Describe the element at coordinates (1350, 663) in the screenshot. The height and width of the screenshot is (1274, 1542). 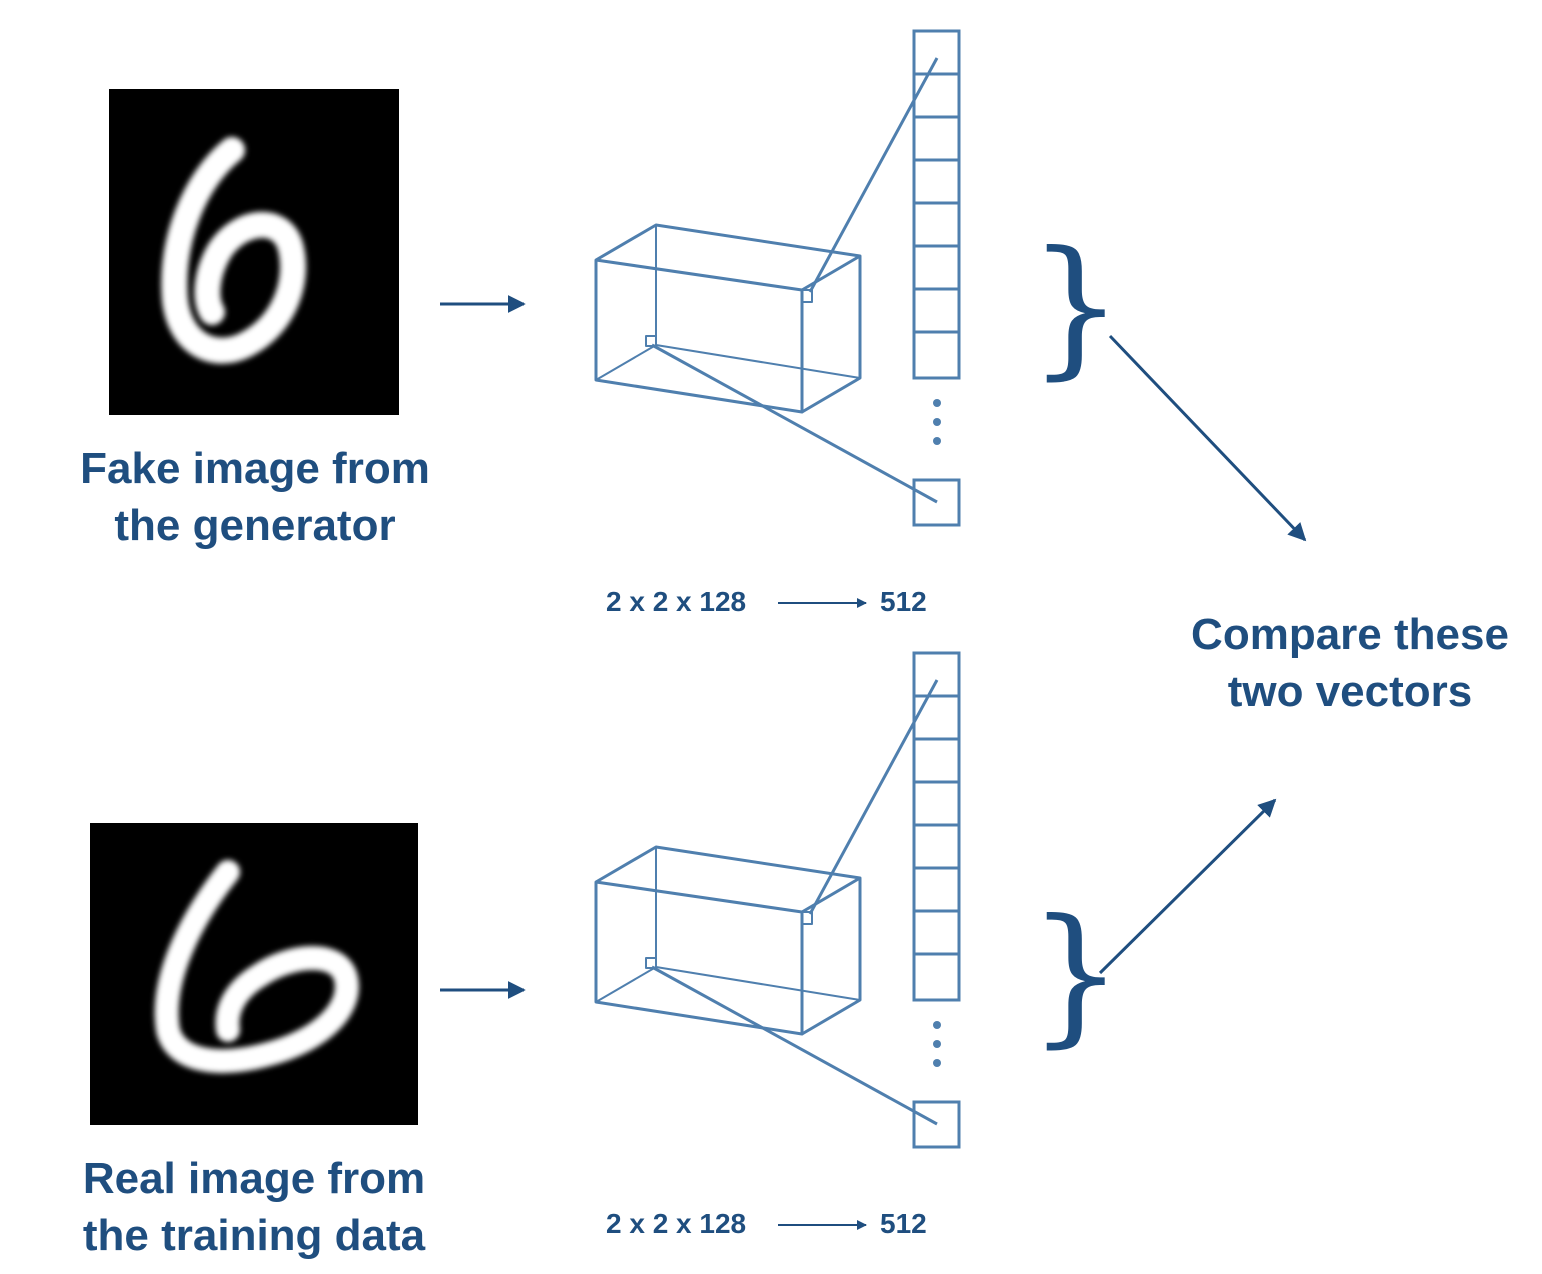
I see `compare-caption: Compare these two vectors` at that location.